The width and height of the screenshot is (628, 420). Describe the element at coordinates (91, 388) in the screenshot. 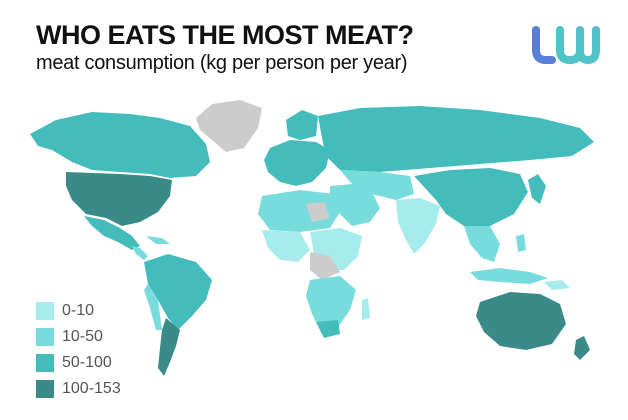

I see `legend-label: 100-153` at that location.